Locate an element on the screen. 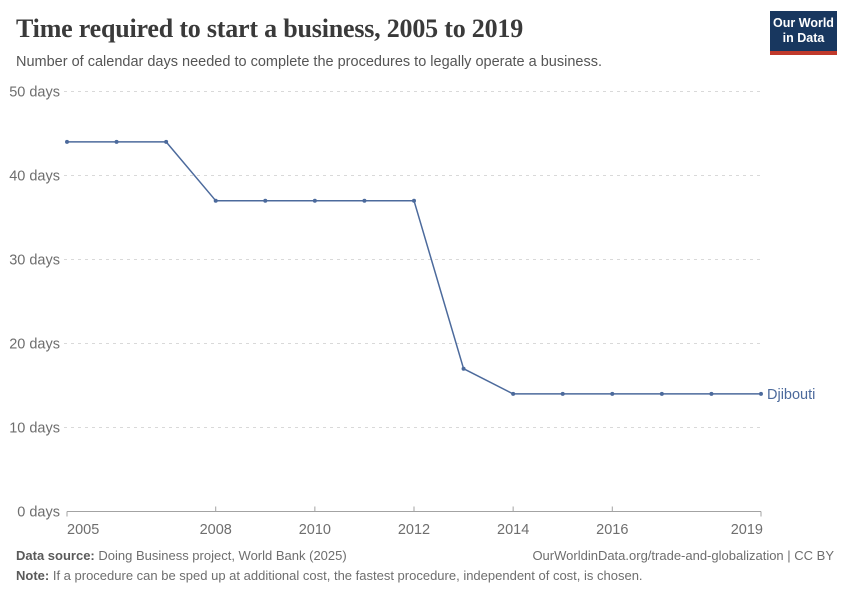 This screenshot has width=850, height=600. x-tick-label: 2014 is located at coordinates (513, 530).